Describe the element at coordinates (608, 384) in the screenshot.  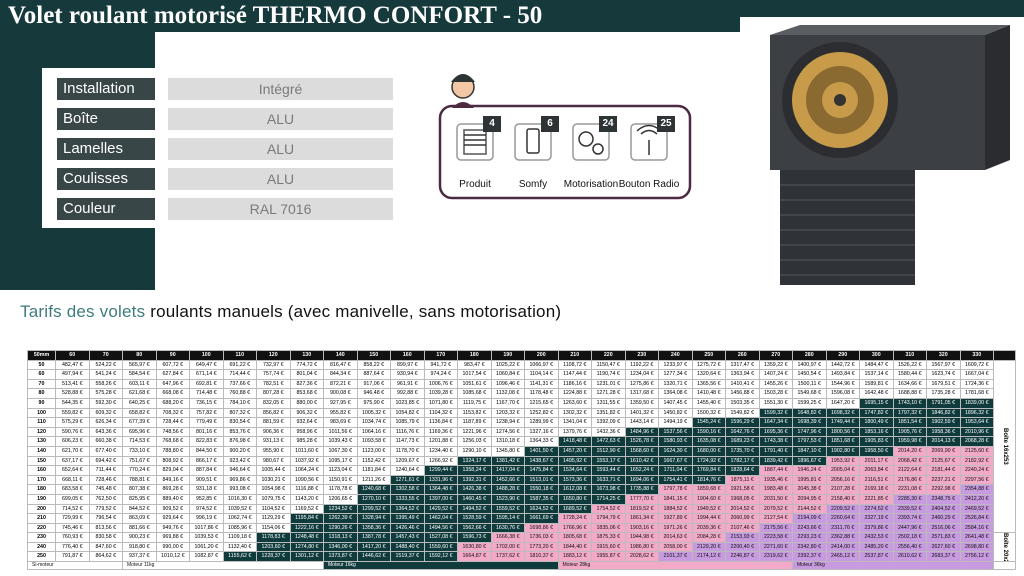
I see `price-cell: 1231,01 €` at that location.